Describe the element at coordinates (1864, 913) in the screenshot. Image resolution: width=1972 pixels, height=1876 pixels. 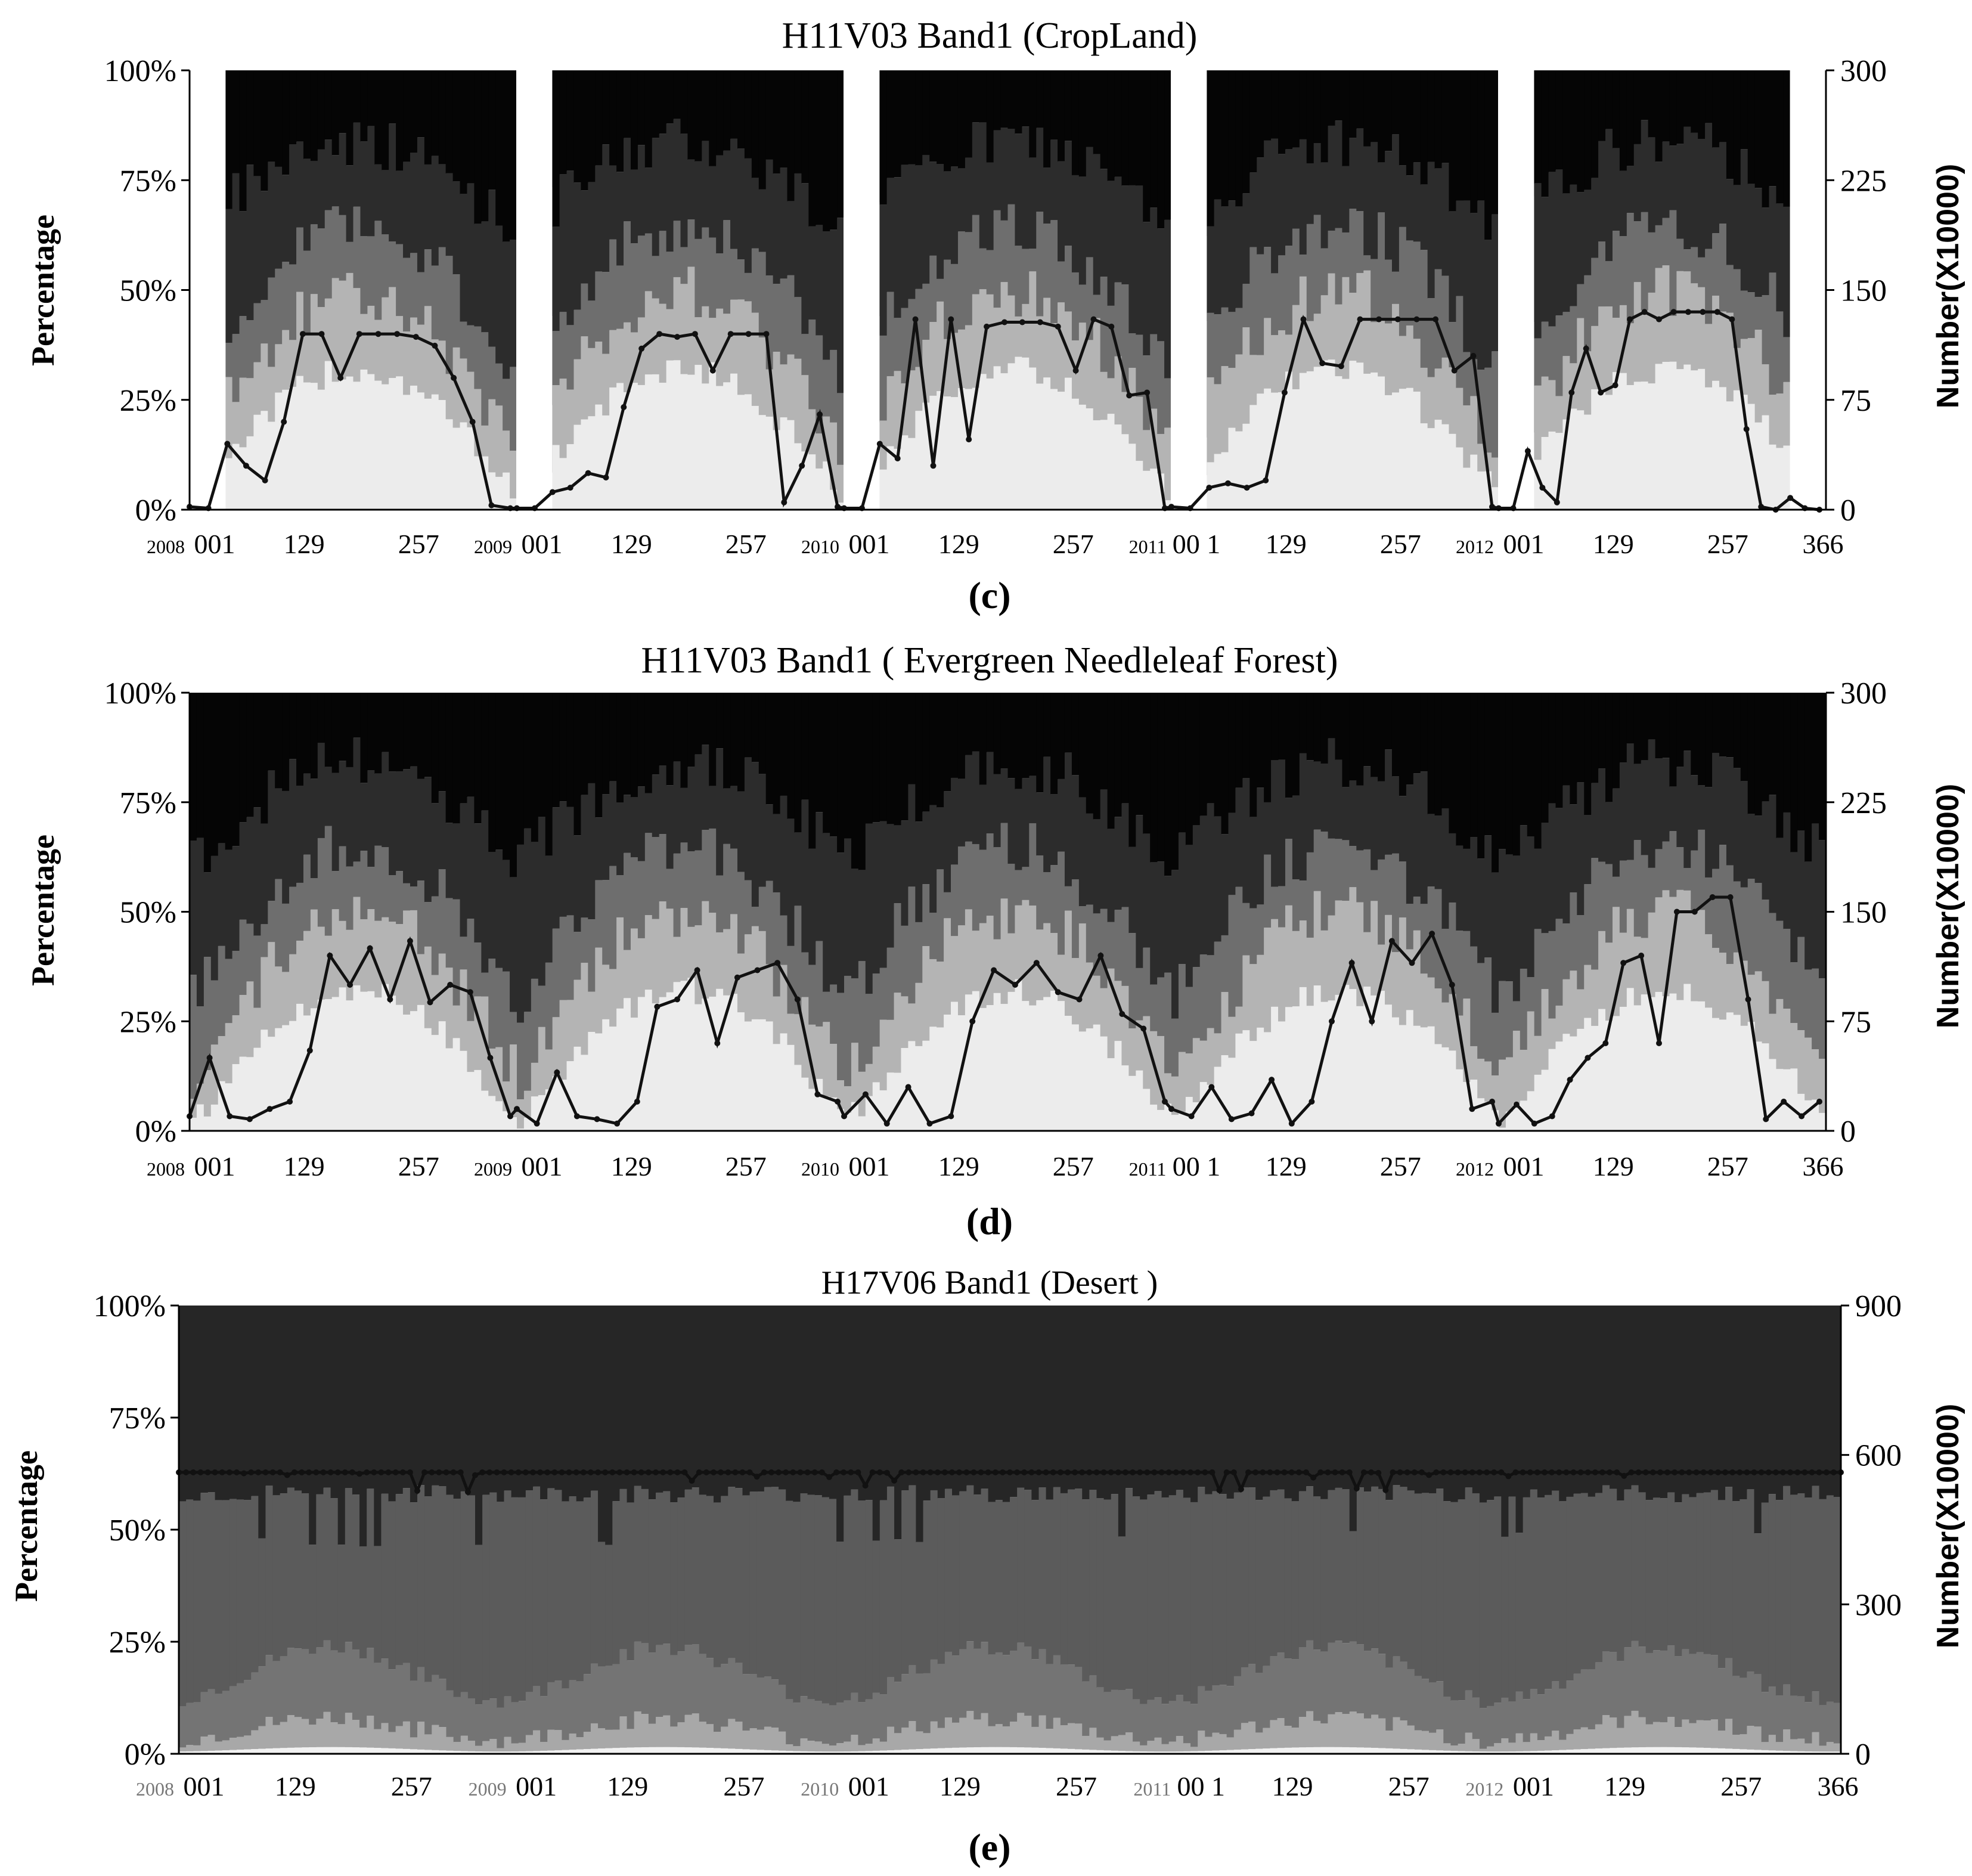
I see `y2-tick-label: 150` at that location.